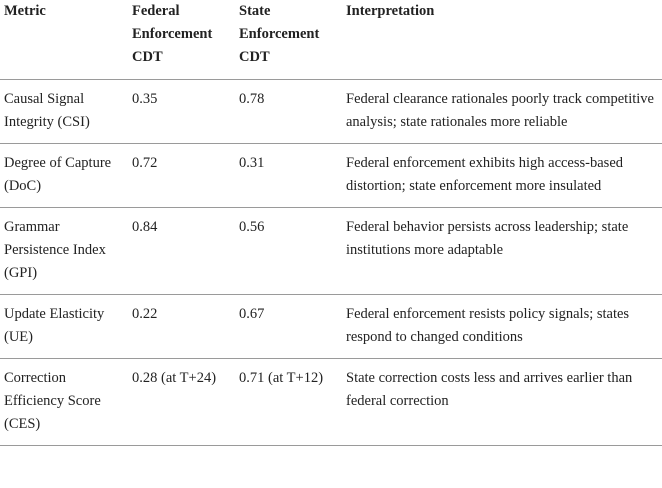 Image resolution: width=662 pixels, height=488 pixels. What do you see at coordinates (64, 175) in the screenshot?
I see `table-cell: Degree of Capture (DoC)` at bounding box center [64, 175].